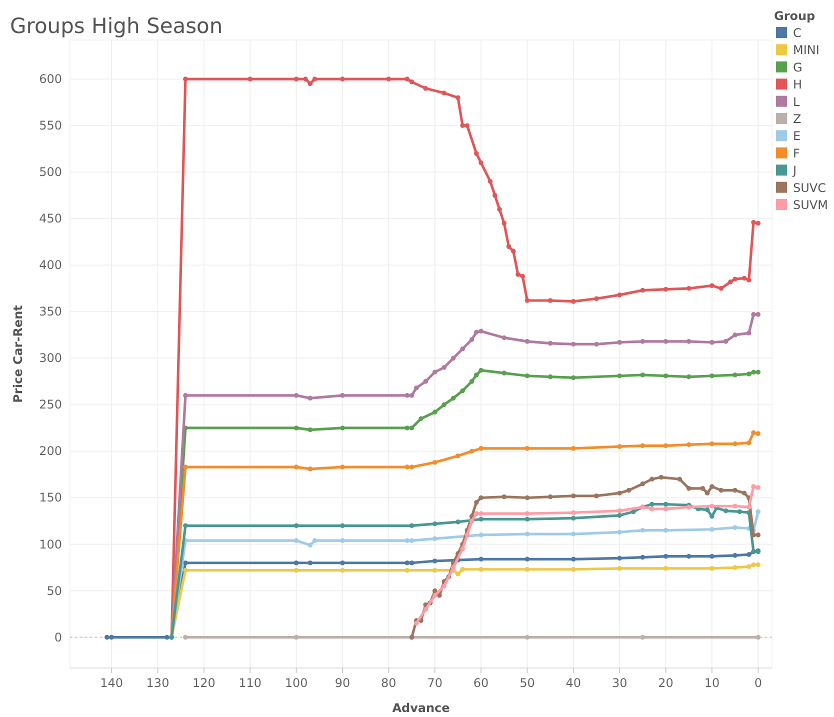 The width and height of the screenshot is (834, 717). What do you see at coordinates (810, 205) in the screenshot?
I see `legend-label: SUVM` at bounding box center [810, 205].